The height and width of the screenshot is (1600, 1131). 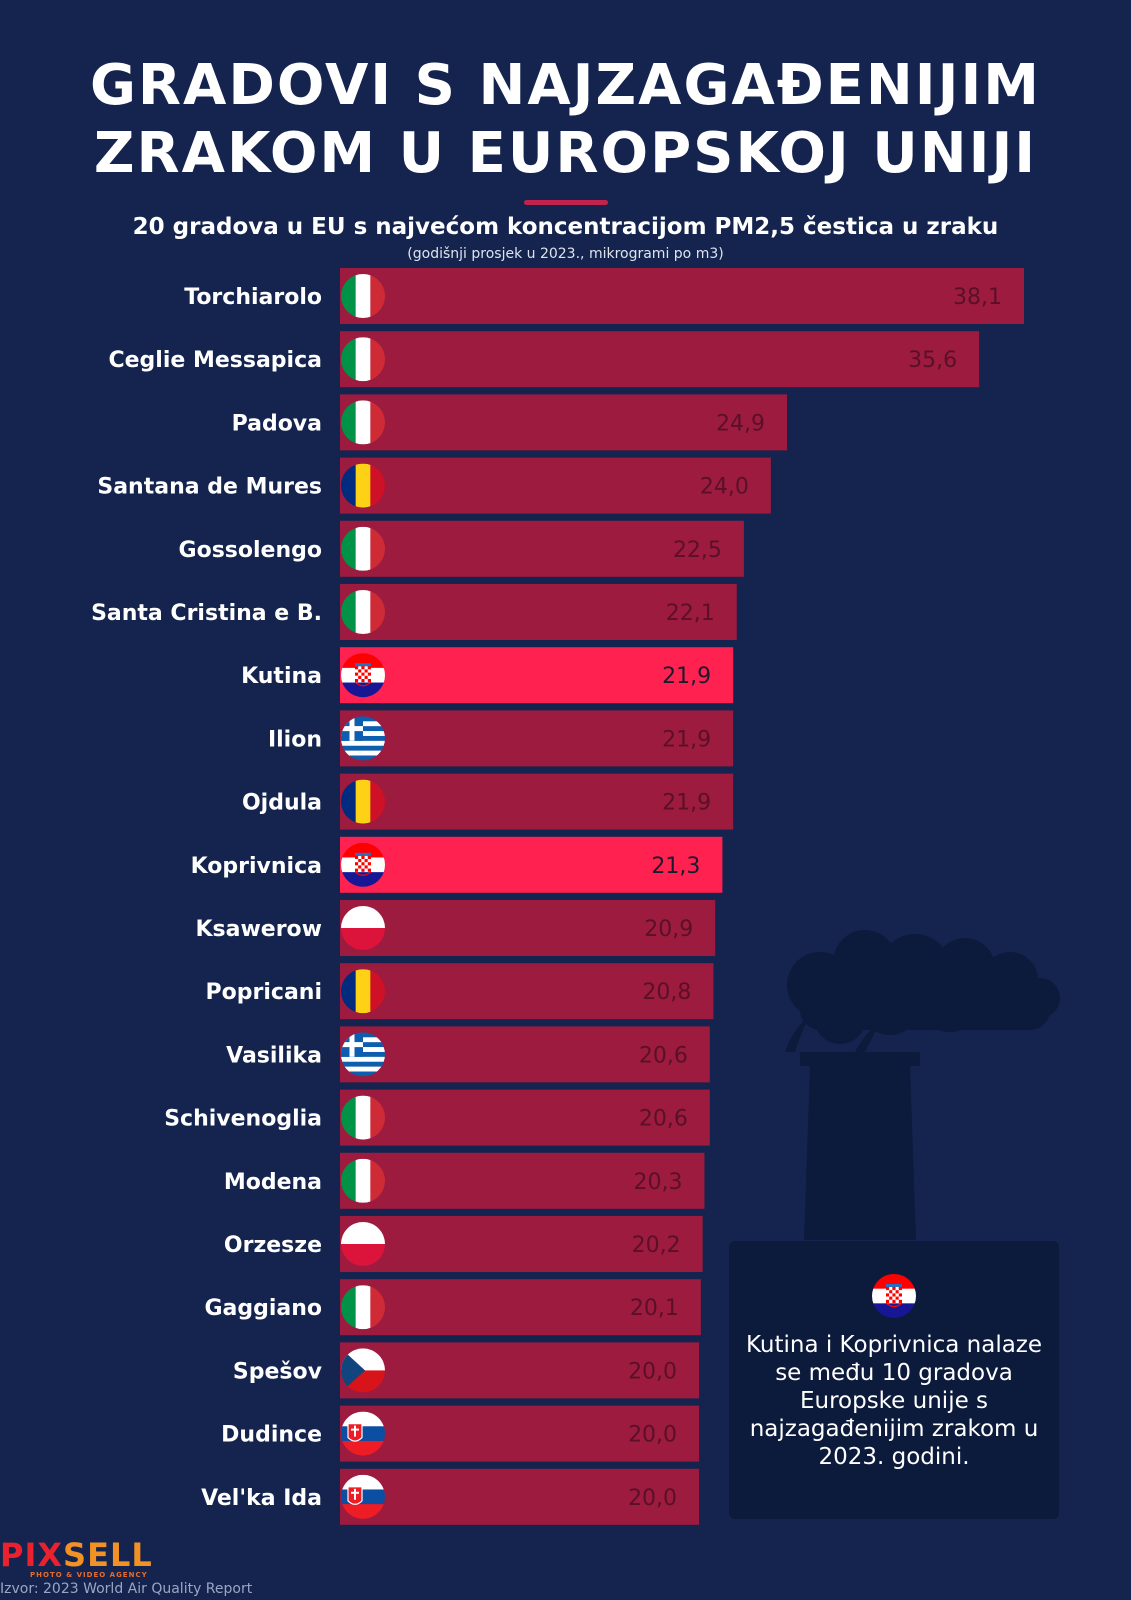 I want to click on title-divider, so click(x=566, y=202).